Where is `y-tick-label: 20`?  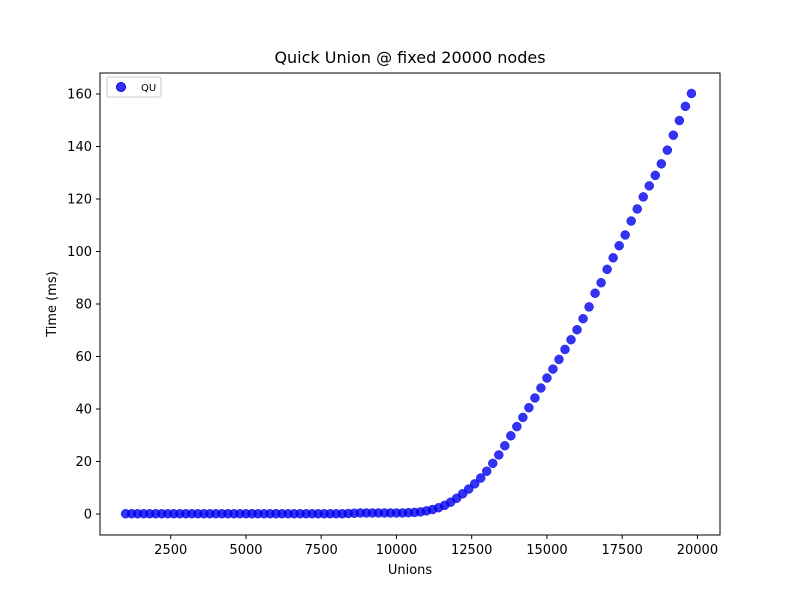
y-tick-label: 20 is located at coordinates (83, 462).